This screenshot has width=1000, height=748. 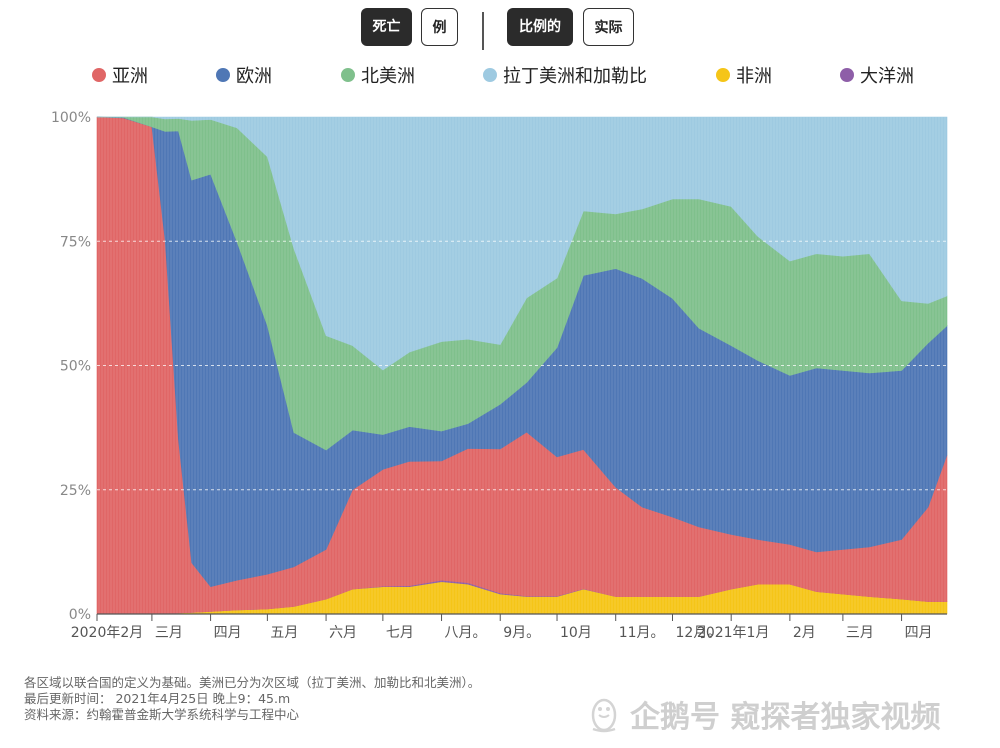 I want to click on legend-label: 非洲, so click(x=754, y=76).